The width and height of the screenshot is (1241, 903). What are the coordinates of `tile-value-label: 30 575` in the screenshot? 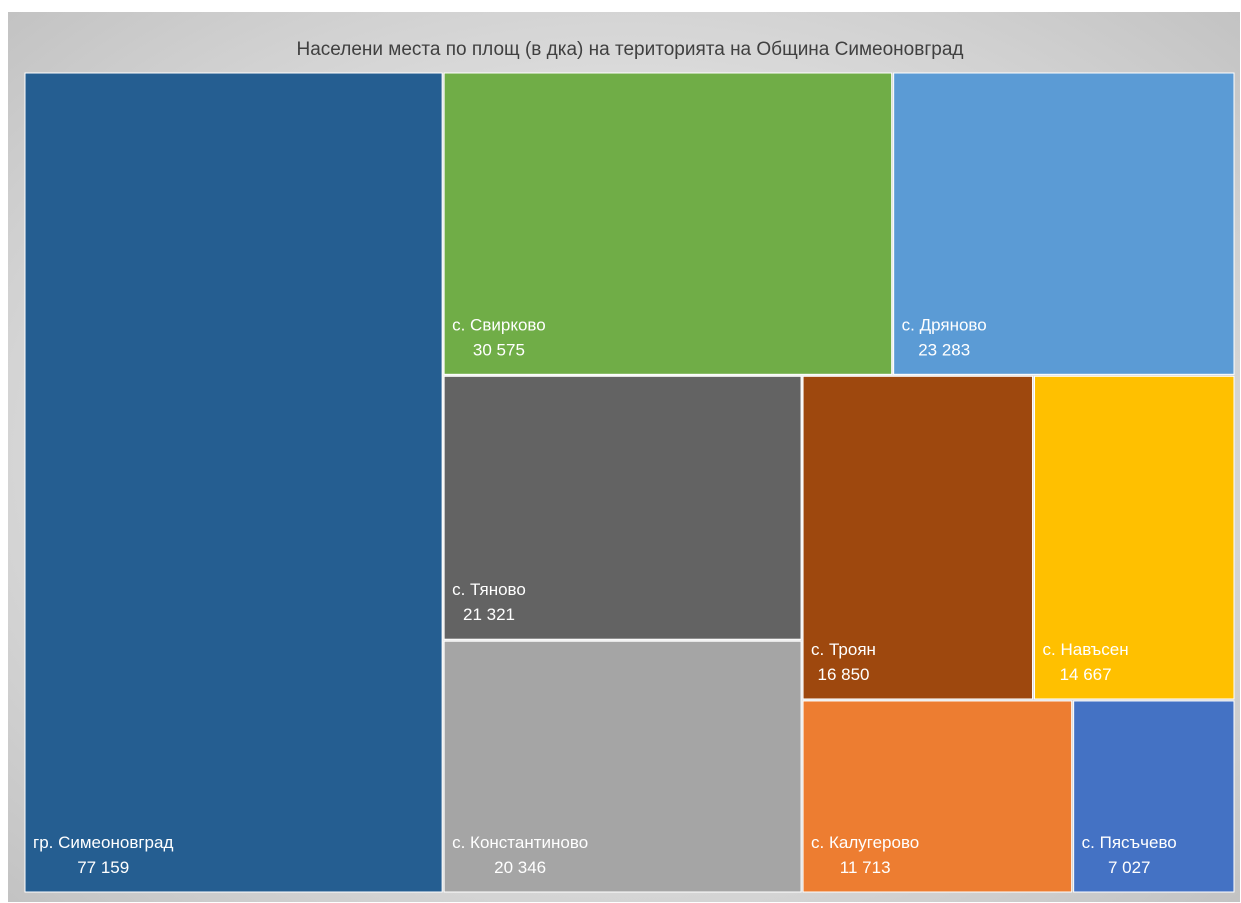 It's located at (499, 349).